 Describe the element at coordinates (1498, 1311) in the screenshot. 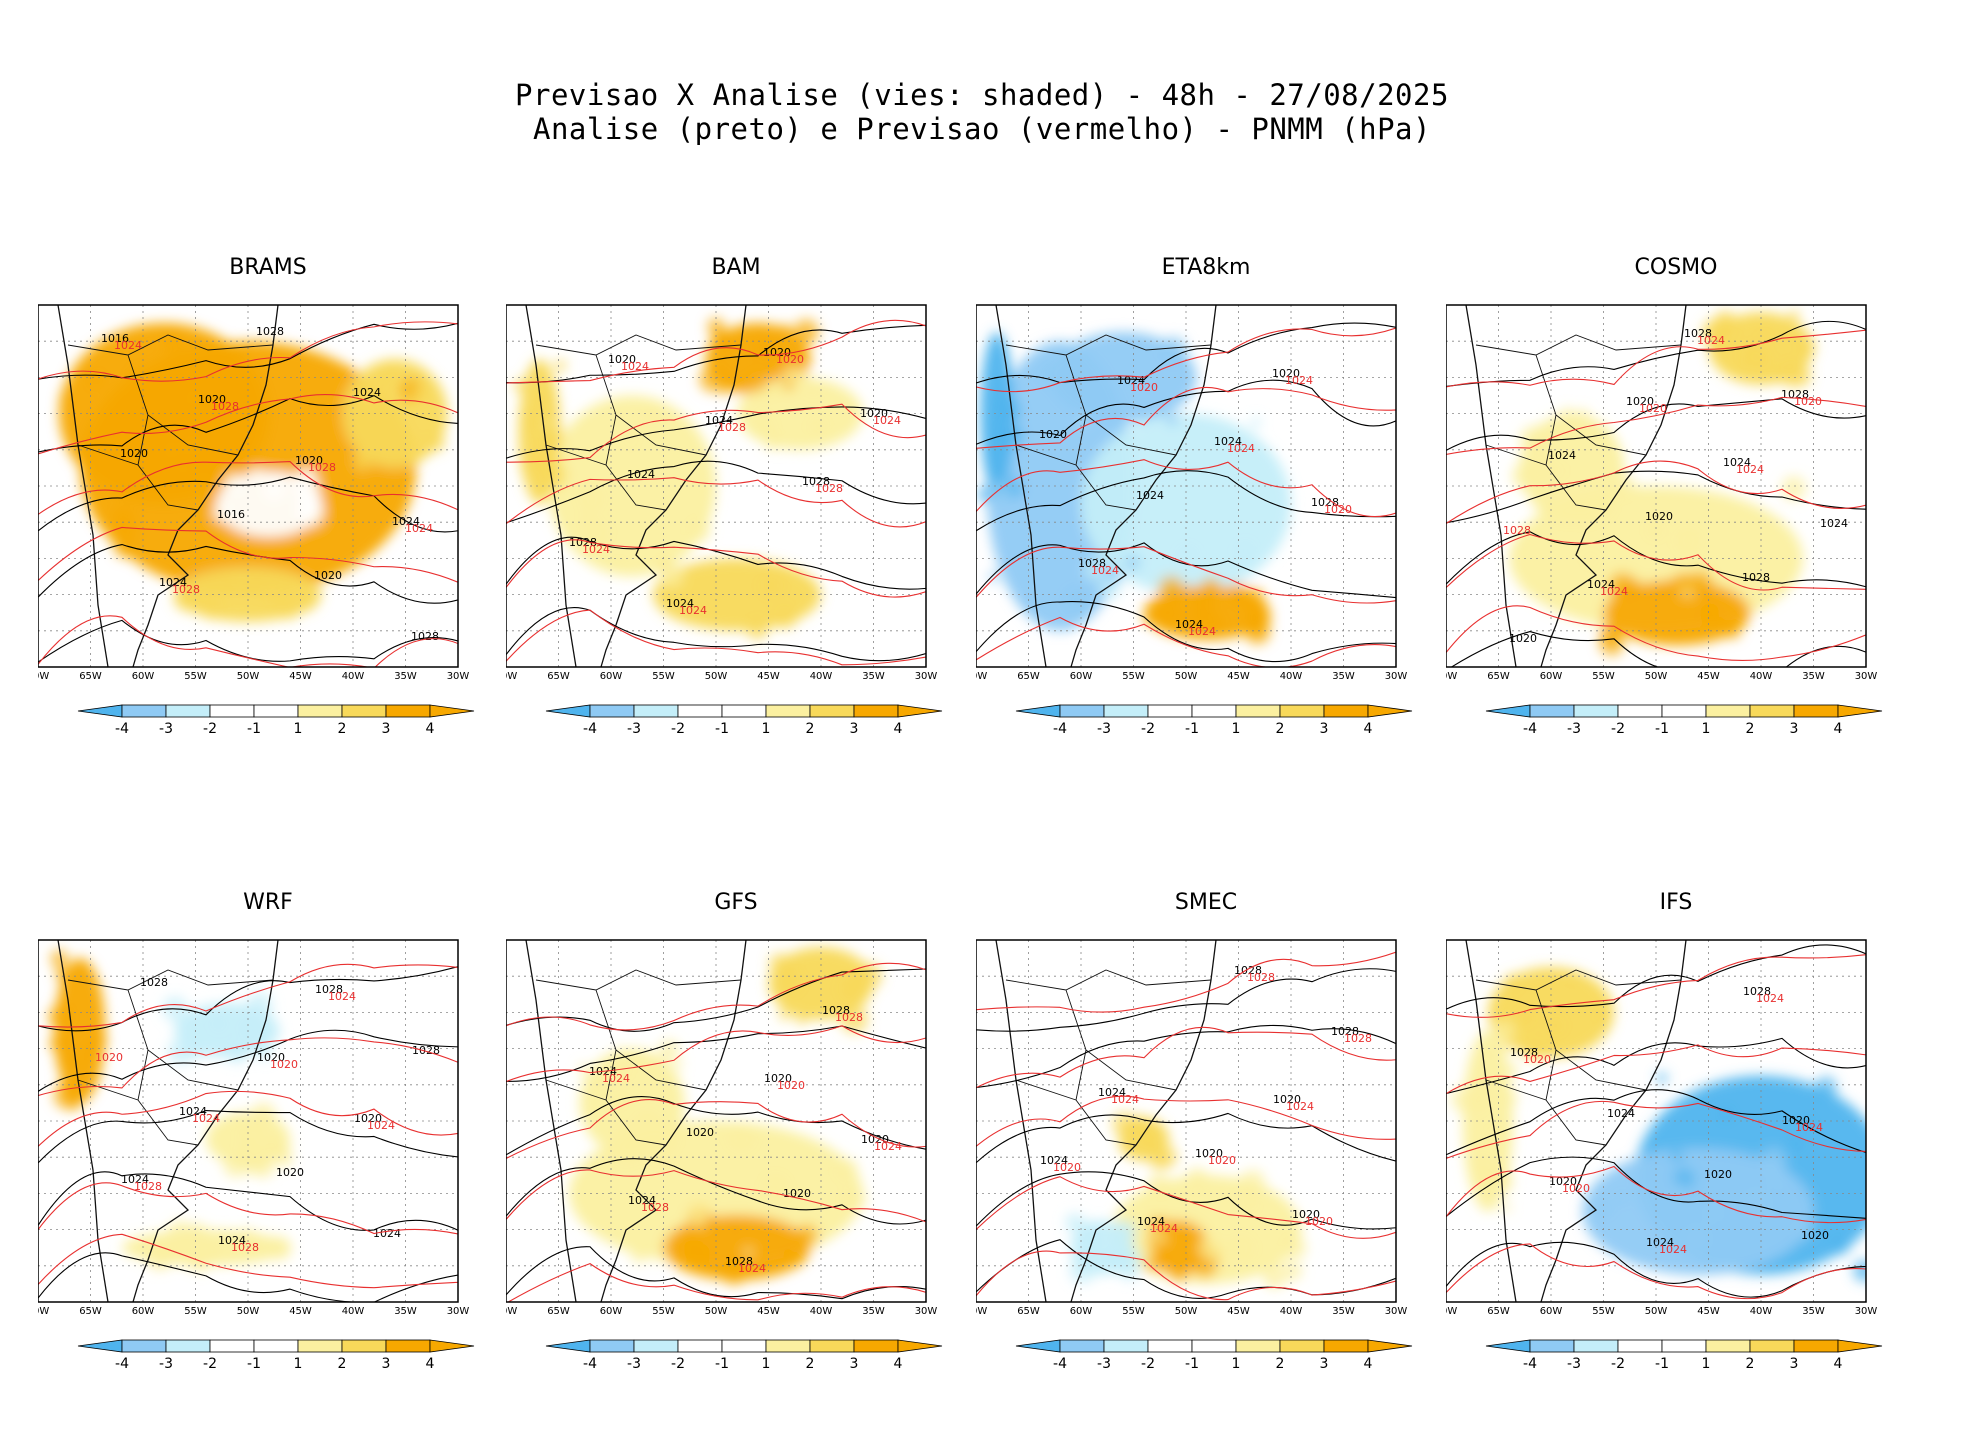

I see `lon-tick-label: 65W` at that location.